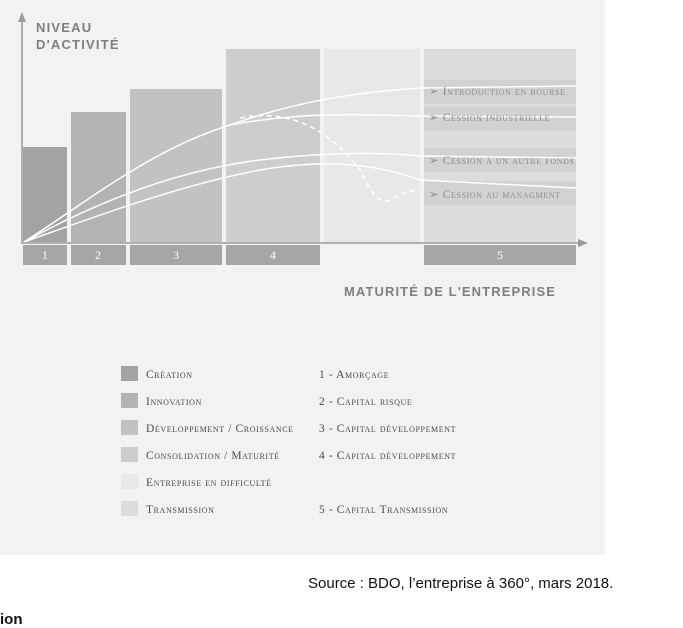 The height and width of the screenshot is (628, 683). I want to click on financing-label-5: 5 - Capital Transmission, so click(383, 510).